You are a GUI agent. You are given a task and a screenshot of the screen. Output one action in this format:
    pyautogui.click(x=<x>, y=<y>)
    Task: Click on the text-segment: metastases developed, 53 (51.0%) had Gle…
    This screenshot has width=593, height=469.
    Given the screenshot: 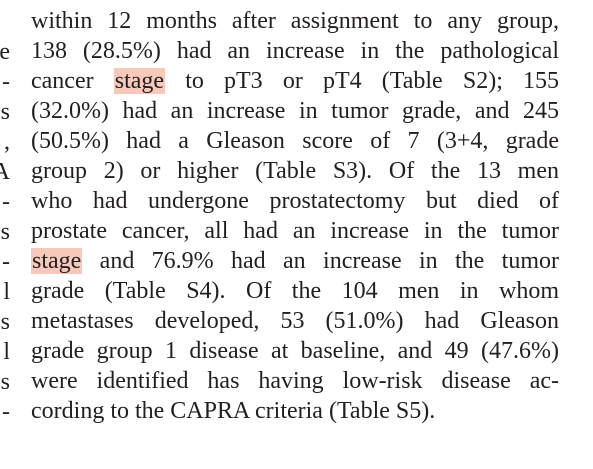 What is the action you would take?
    pyautogui.click(x=295, y=321)
    